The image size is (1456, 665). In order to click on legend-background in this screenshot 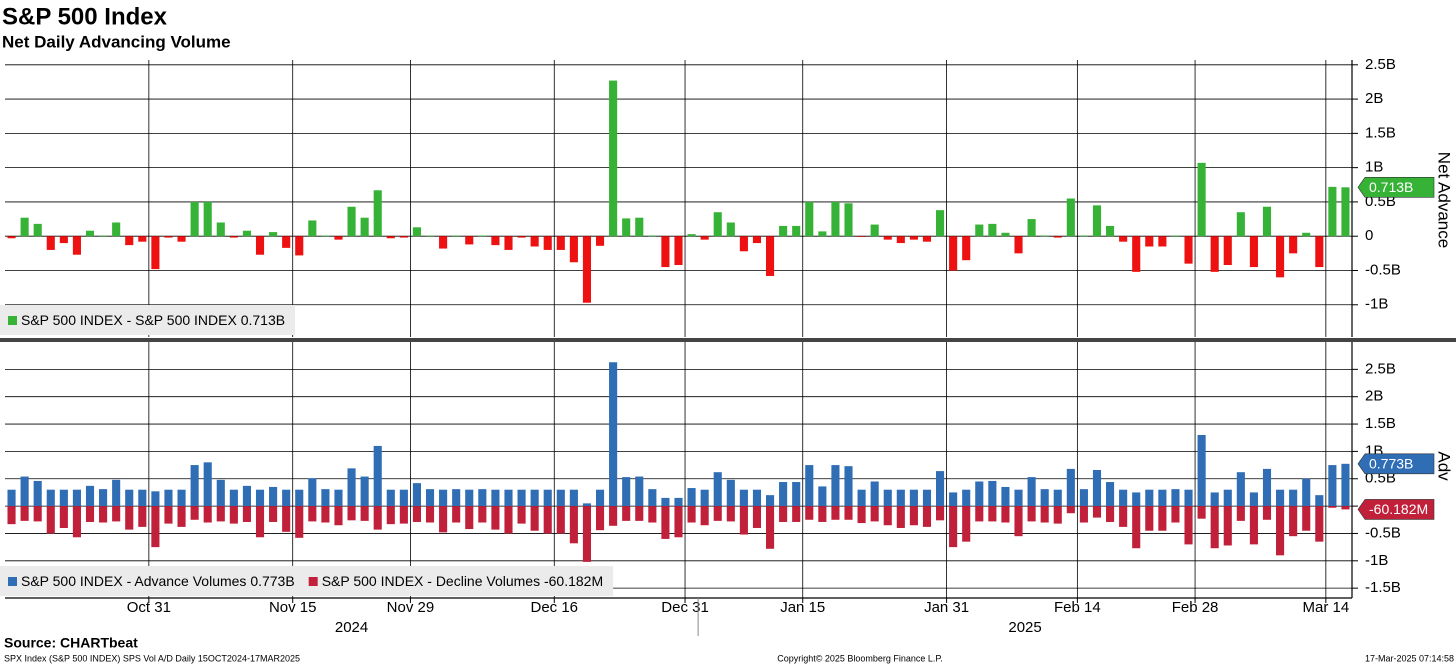, I will do `click(148, 320)`.